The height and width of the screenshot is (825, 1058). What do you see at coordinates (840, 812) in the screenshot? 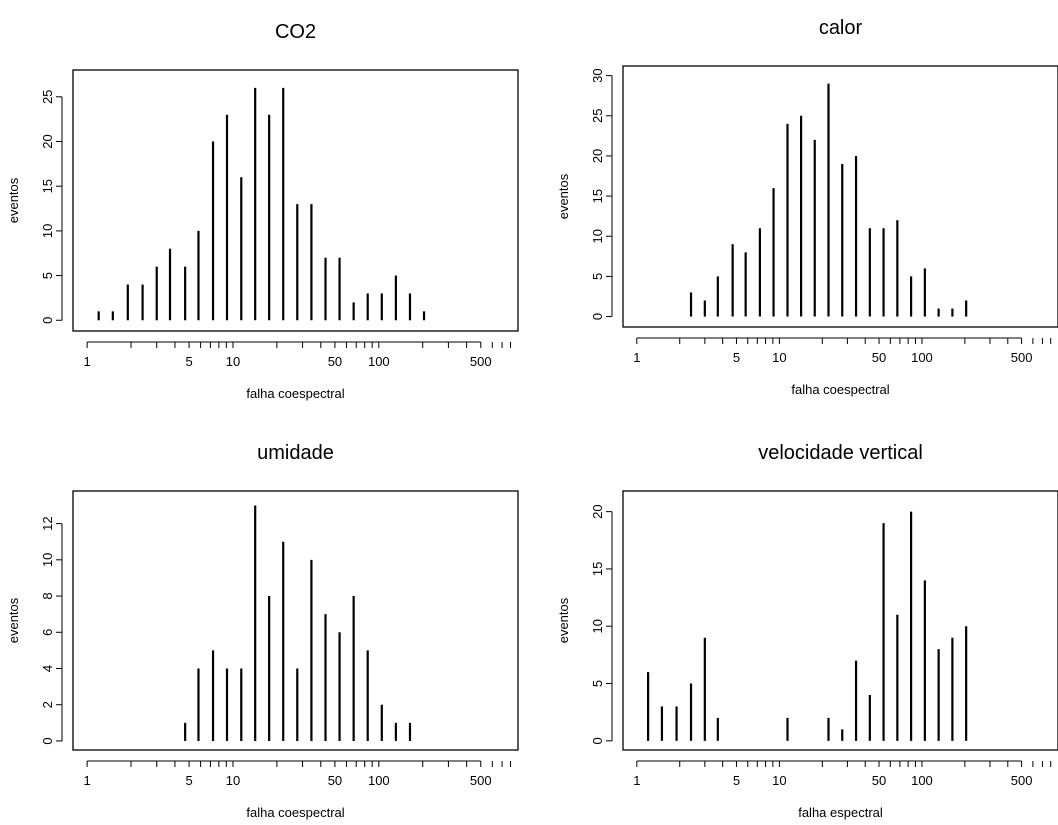
I see `x-axis-label: falha espectral` at bounding box center [840, 812].